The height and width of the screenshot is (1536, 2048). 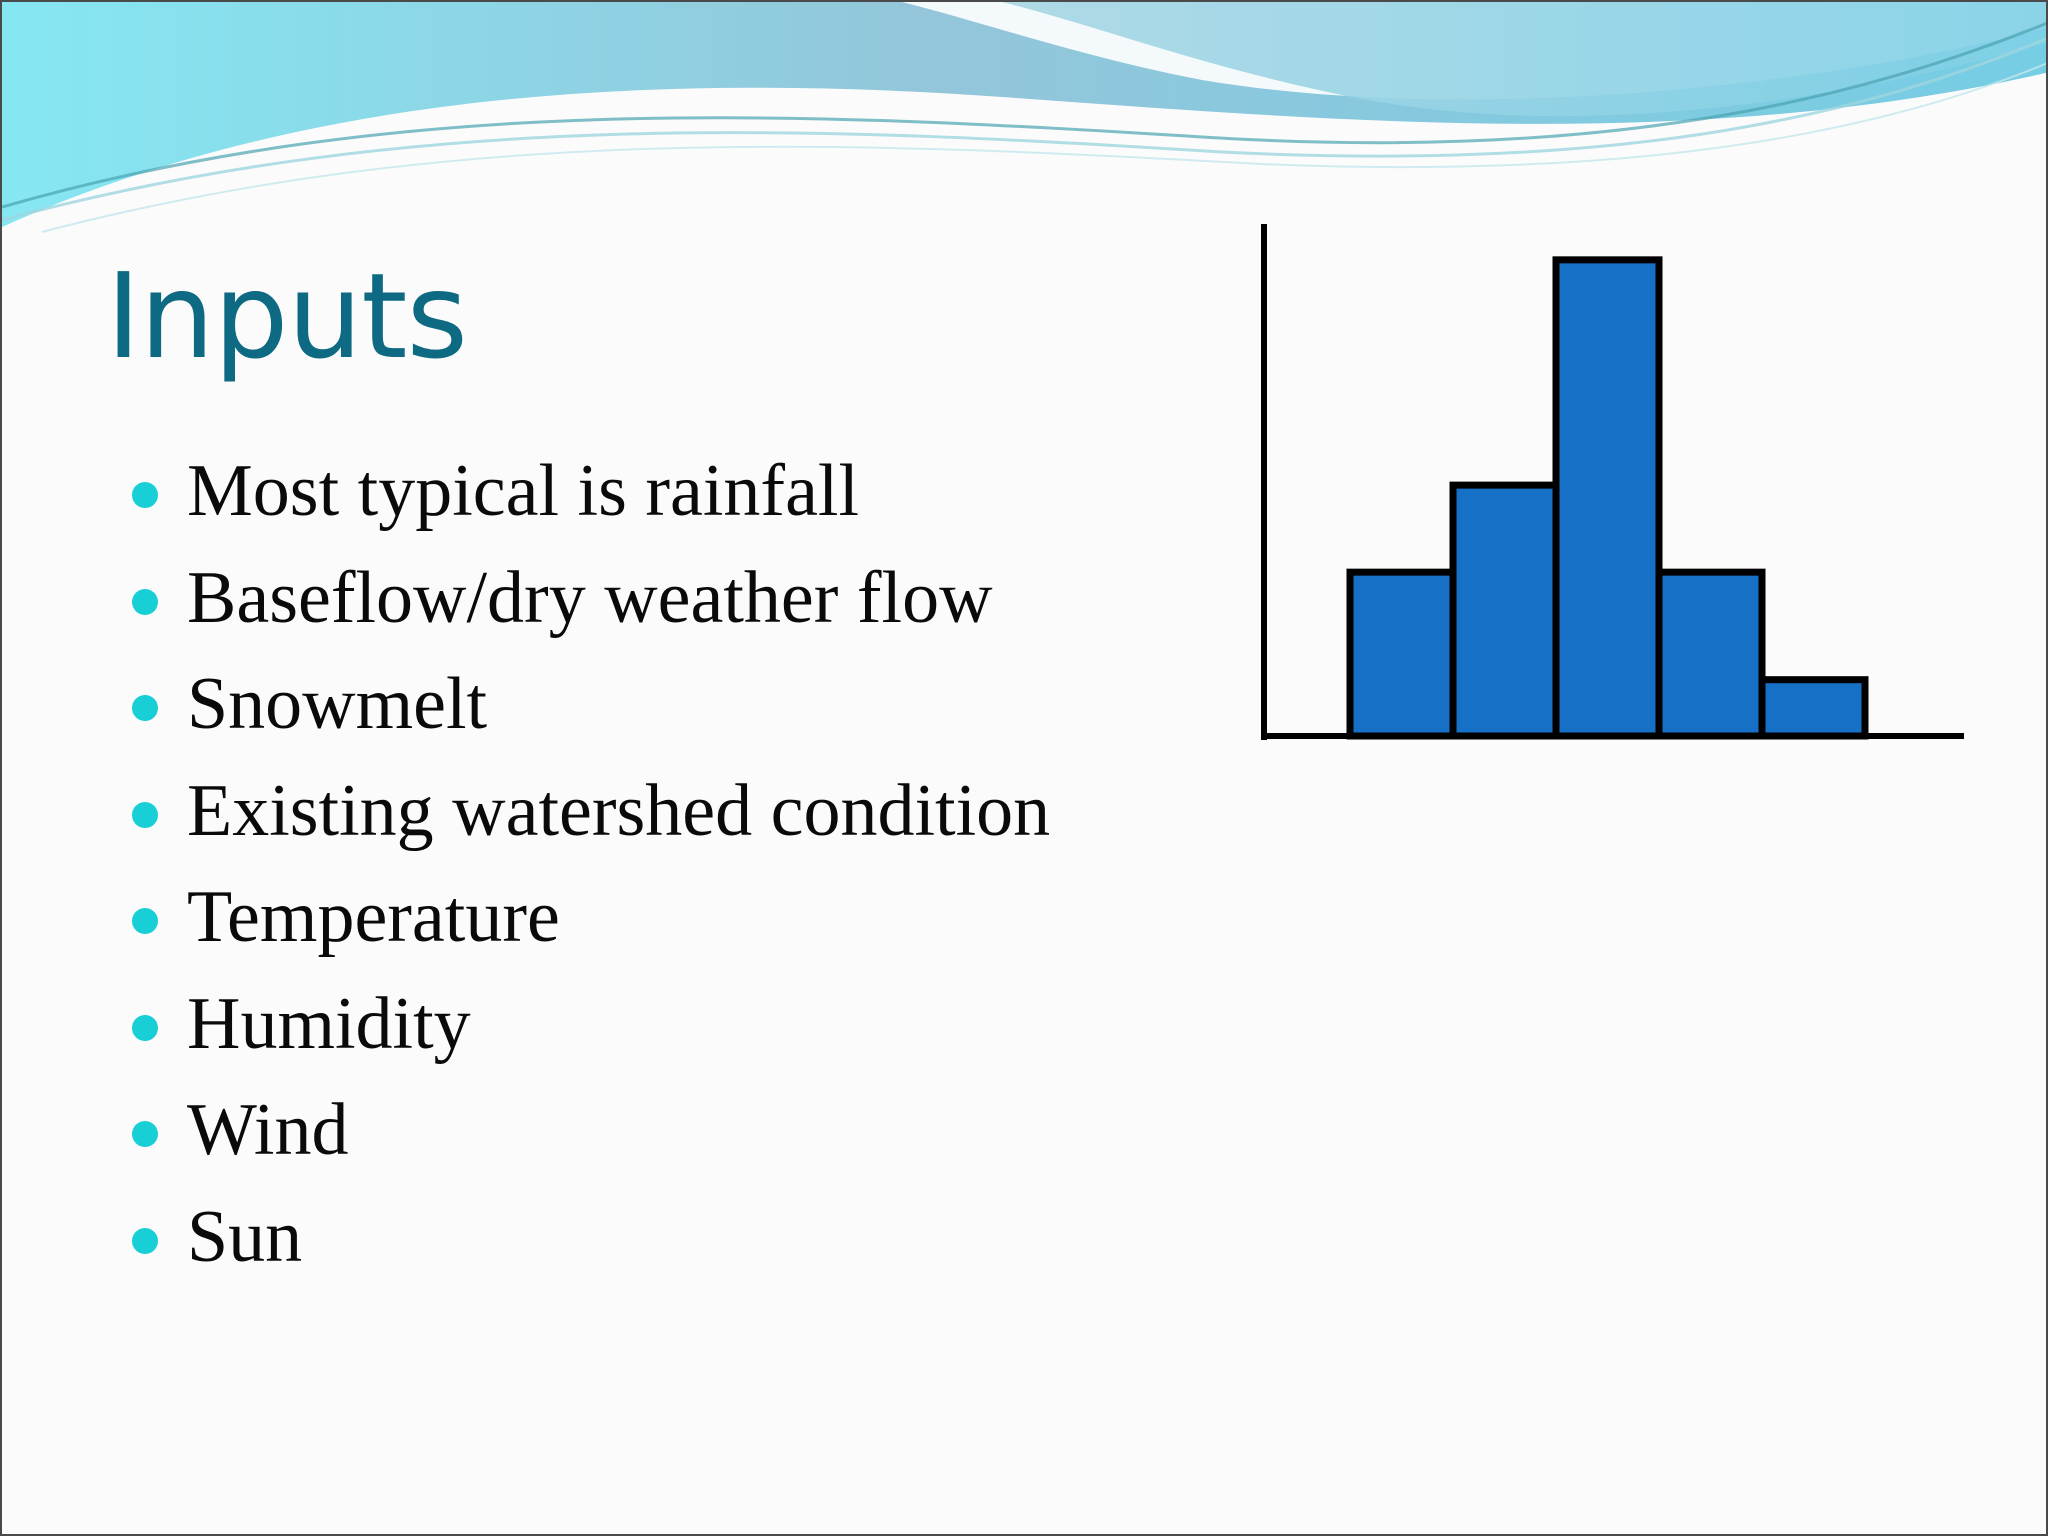 I want to click on slide-title: Inputs, so click(x=287, y=316).